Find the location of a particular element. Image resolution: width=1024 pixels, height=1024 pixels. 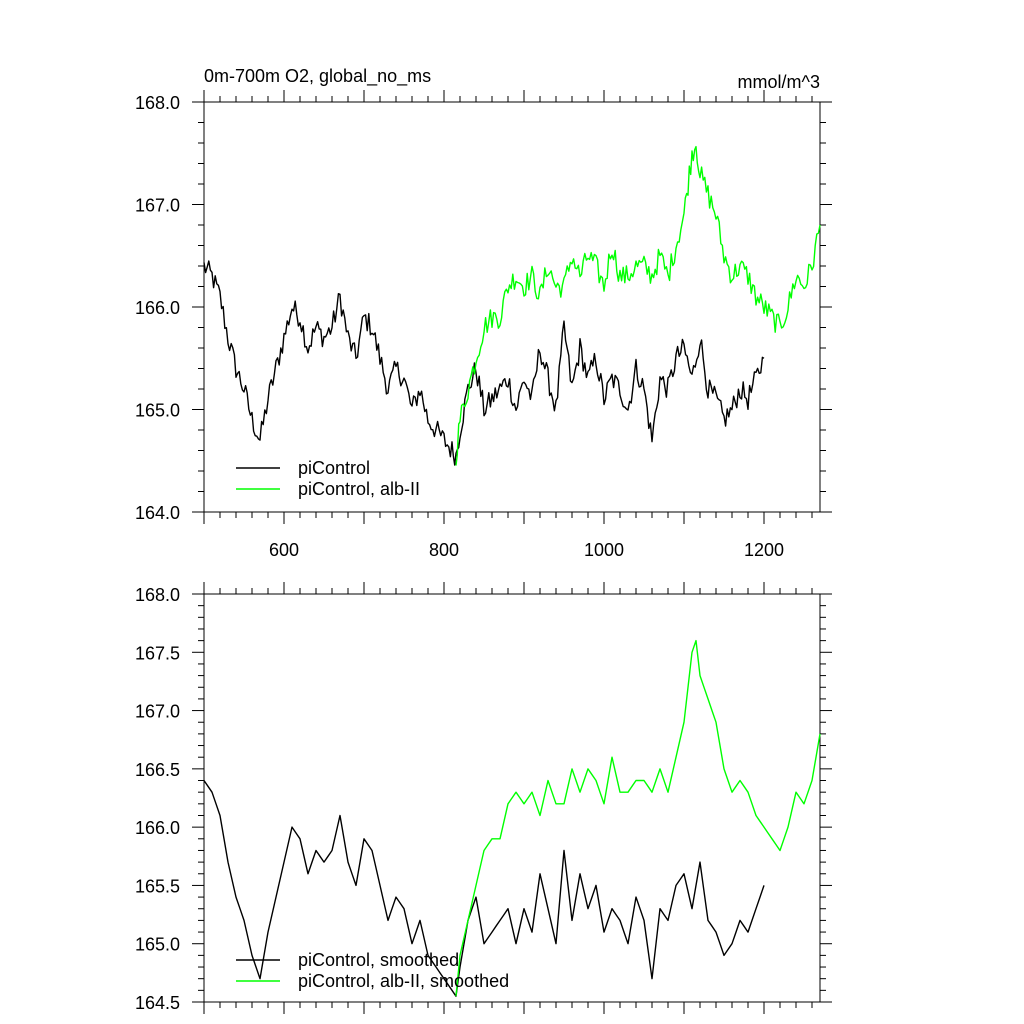

y-tick-label: 164.5 is located at coordinates (157, 1003).